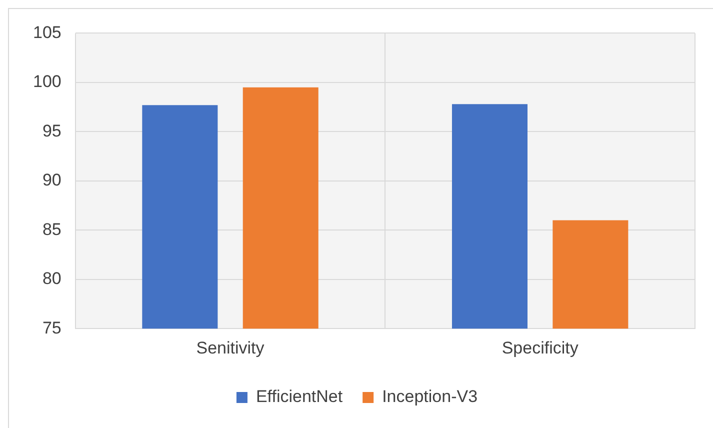  What do you see at coordinates (47, 32) in the screenshot?
I see `y-tick-label: 105` at bounding box center [47, 32].